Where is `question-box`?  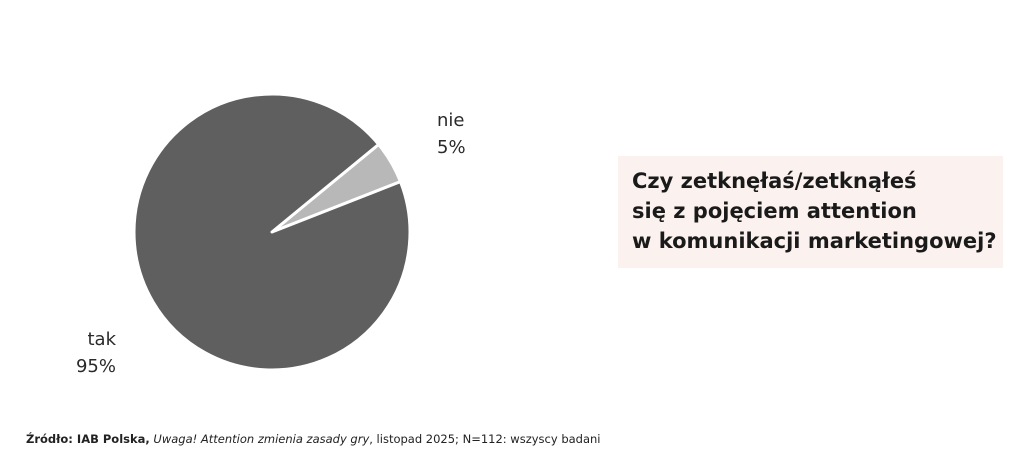
question-box is located at coordinates (810, 212).